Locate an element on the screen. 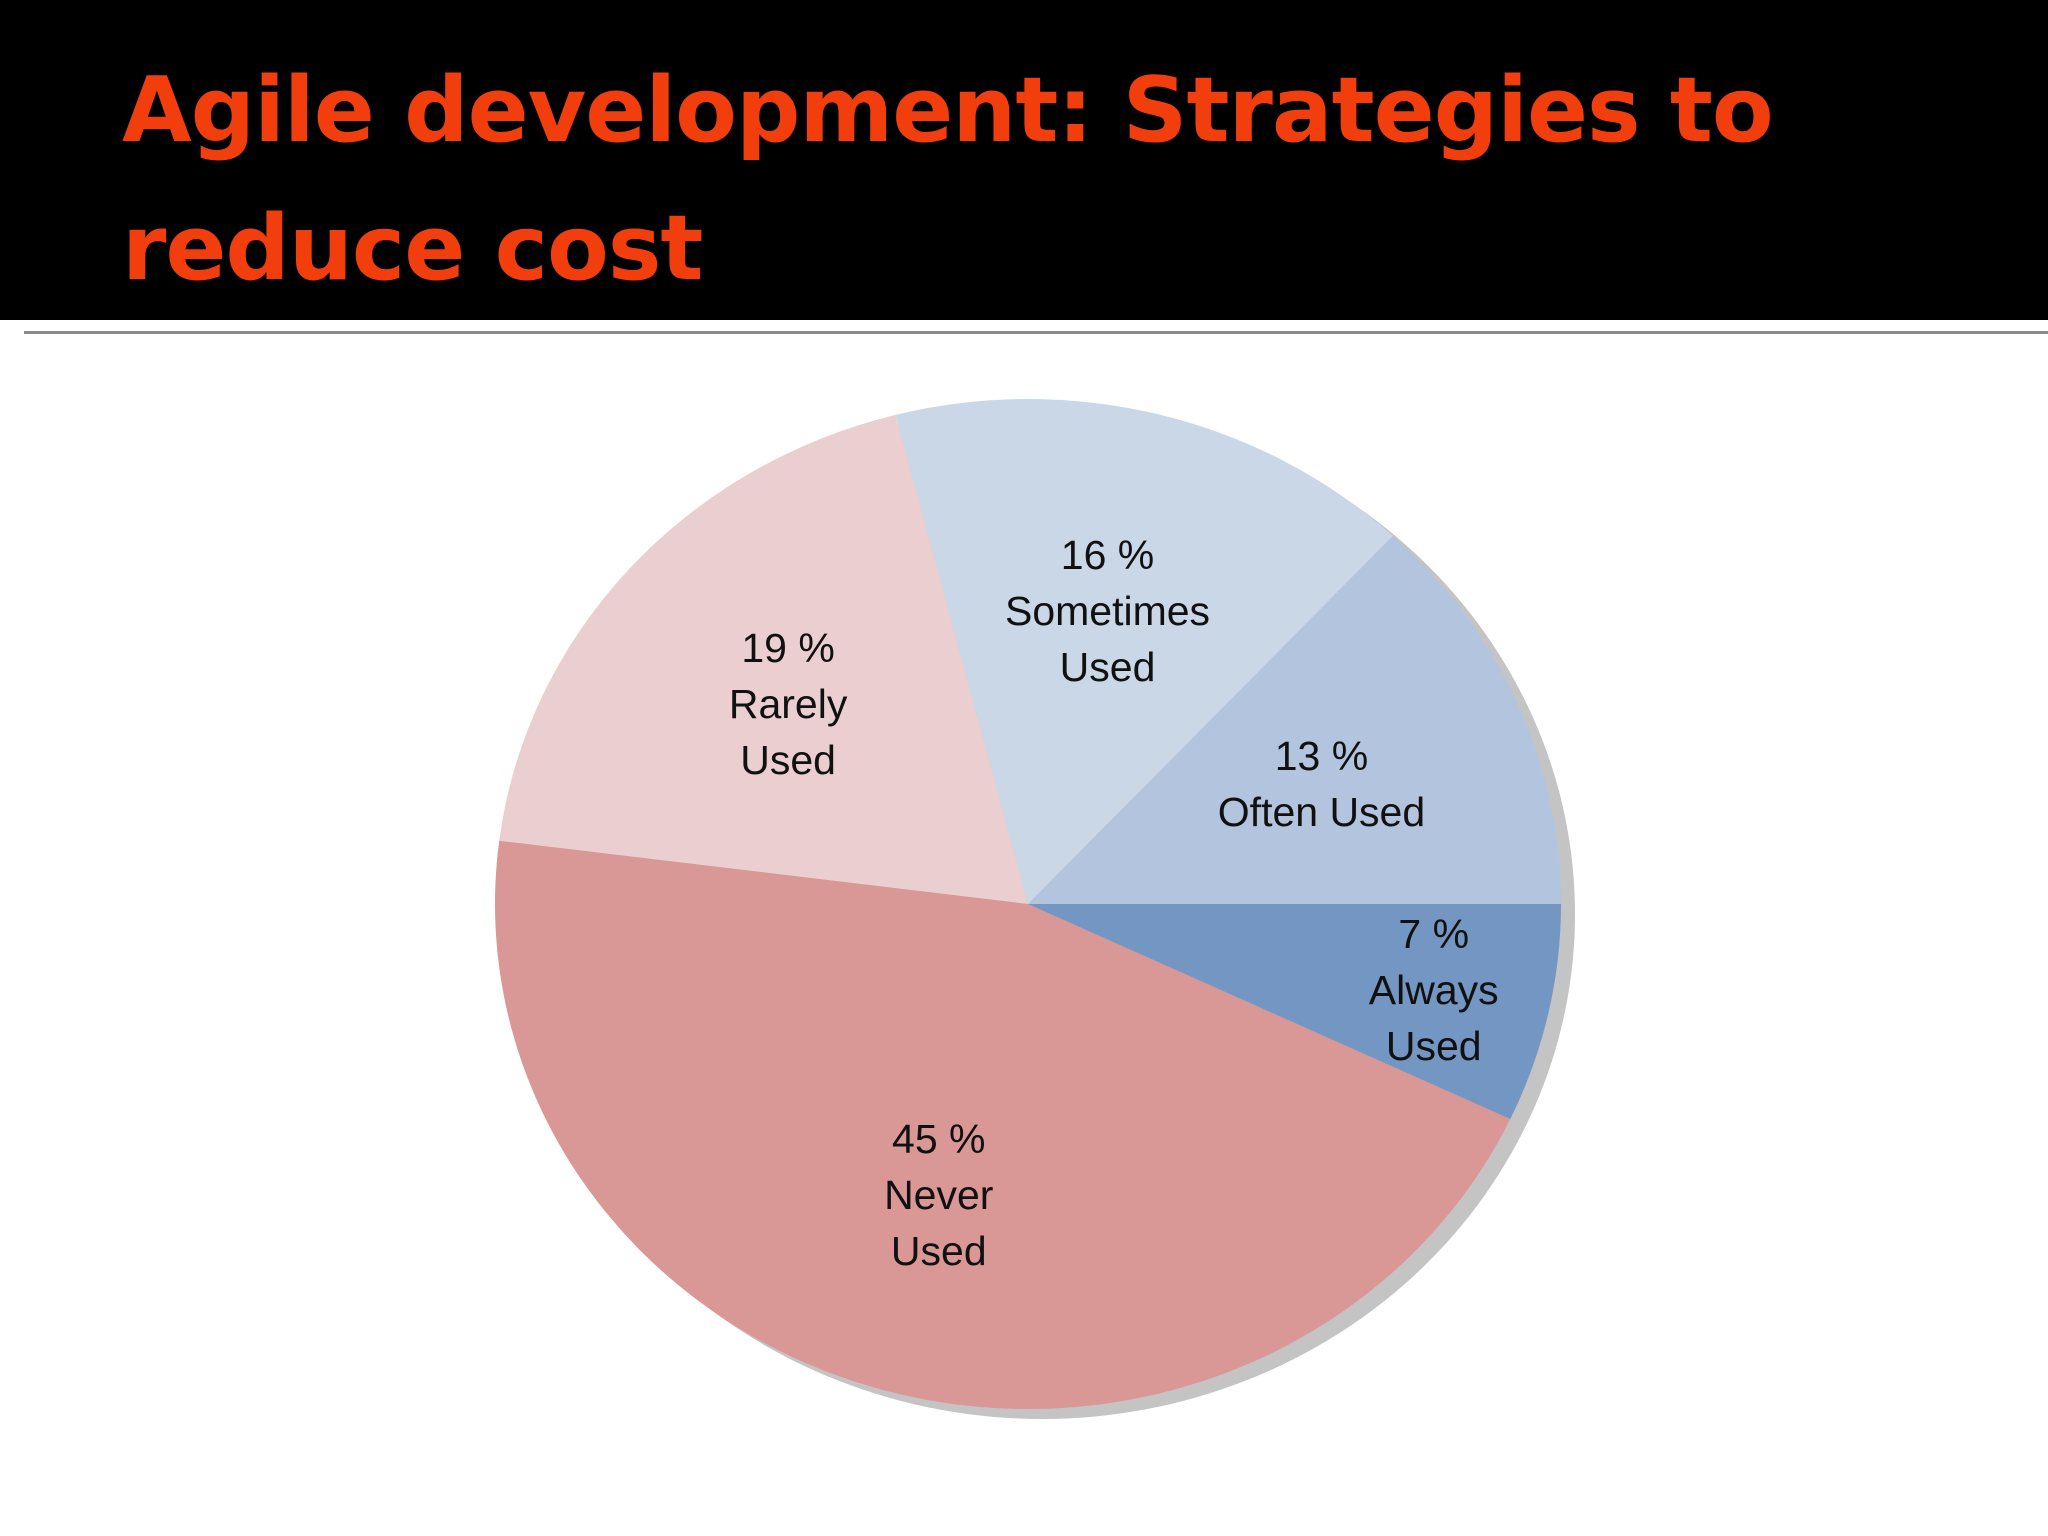  category-label: Sometimes Used is located at coordinates (1107, 638).